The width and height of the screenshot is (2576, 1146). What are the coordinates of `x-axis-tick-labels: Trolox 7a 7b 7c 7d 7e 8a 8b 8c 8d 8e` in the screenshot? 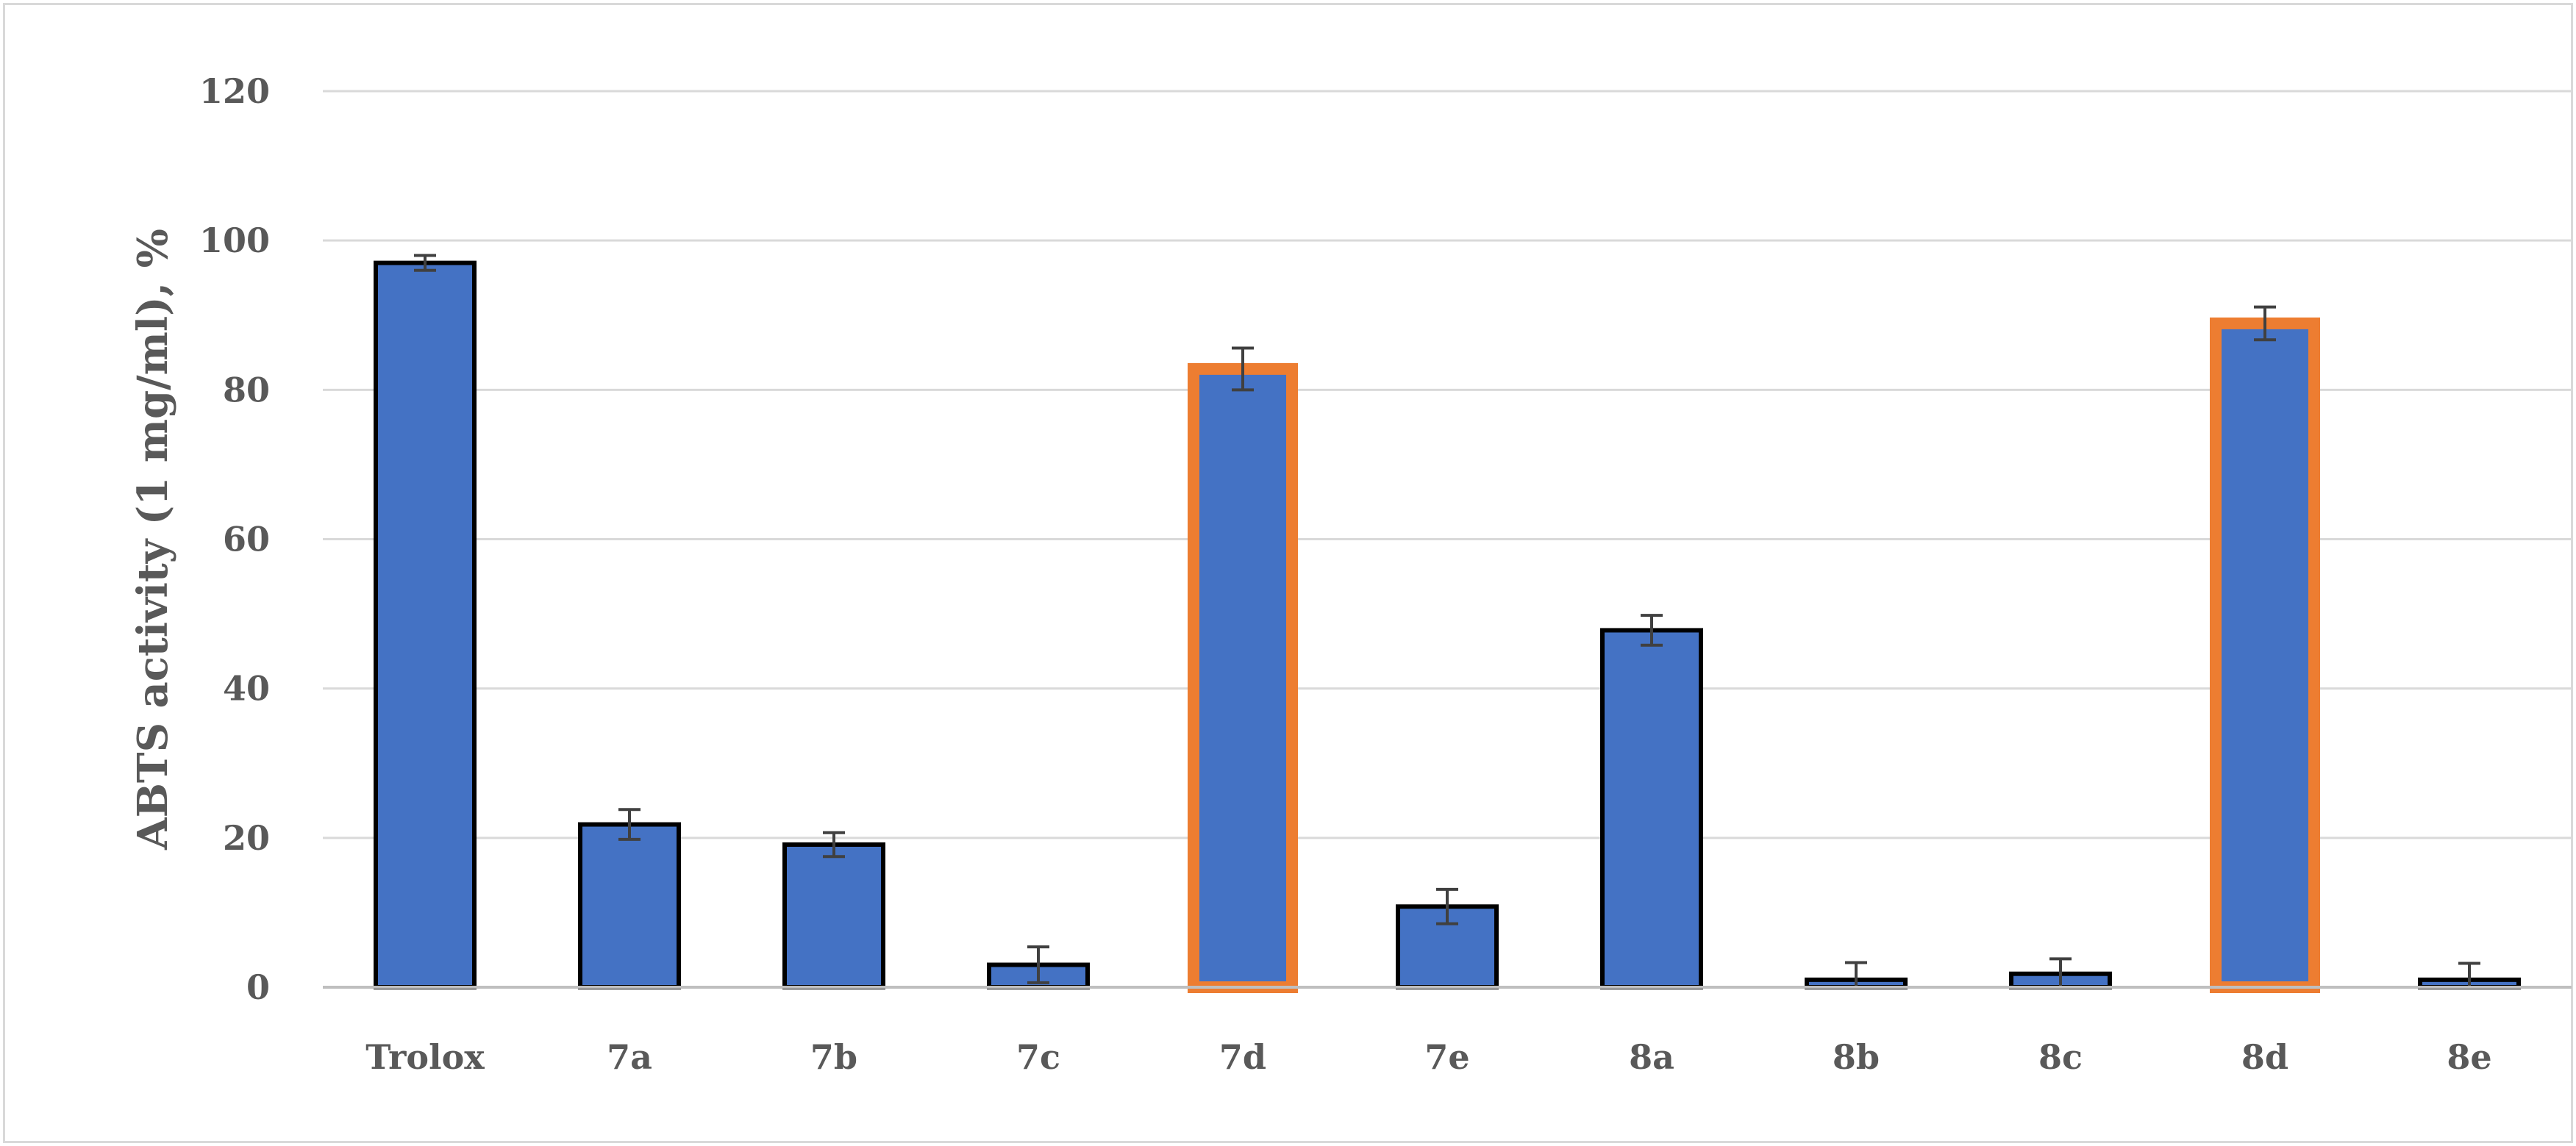 It's located at (1428, 1057).